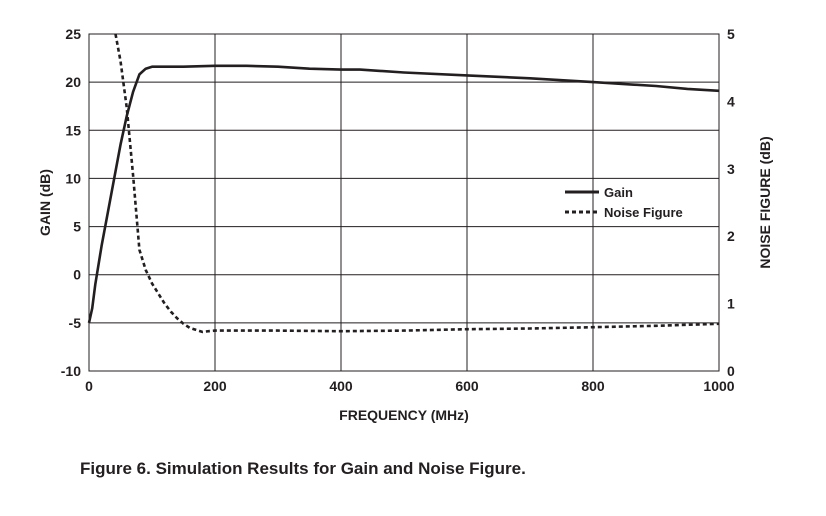  What do you see at coordinates (643, 212) in the screenshot?
I see `legend-label: Noise Figure` at bounding box center [643, 212].